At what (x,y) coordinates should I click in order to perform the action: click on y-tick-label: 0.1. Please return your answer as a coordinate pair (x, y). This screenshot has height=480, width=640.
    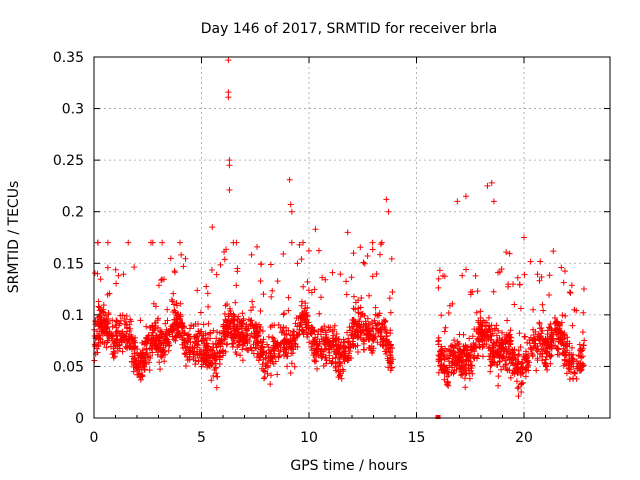
    Looking at the image, I should click on (73, 316).